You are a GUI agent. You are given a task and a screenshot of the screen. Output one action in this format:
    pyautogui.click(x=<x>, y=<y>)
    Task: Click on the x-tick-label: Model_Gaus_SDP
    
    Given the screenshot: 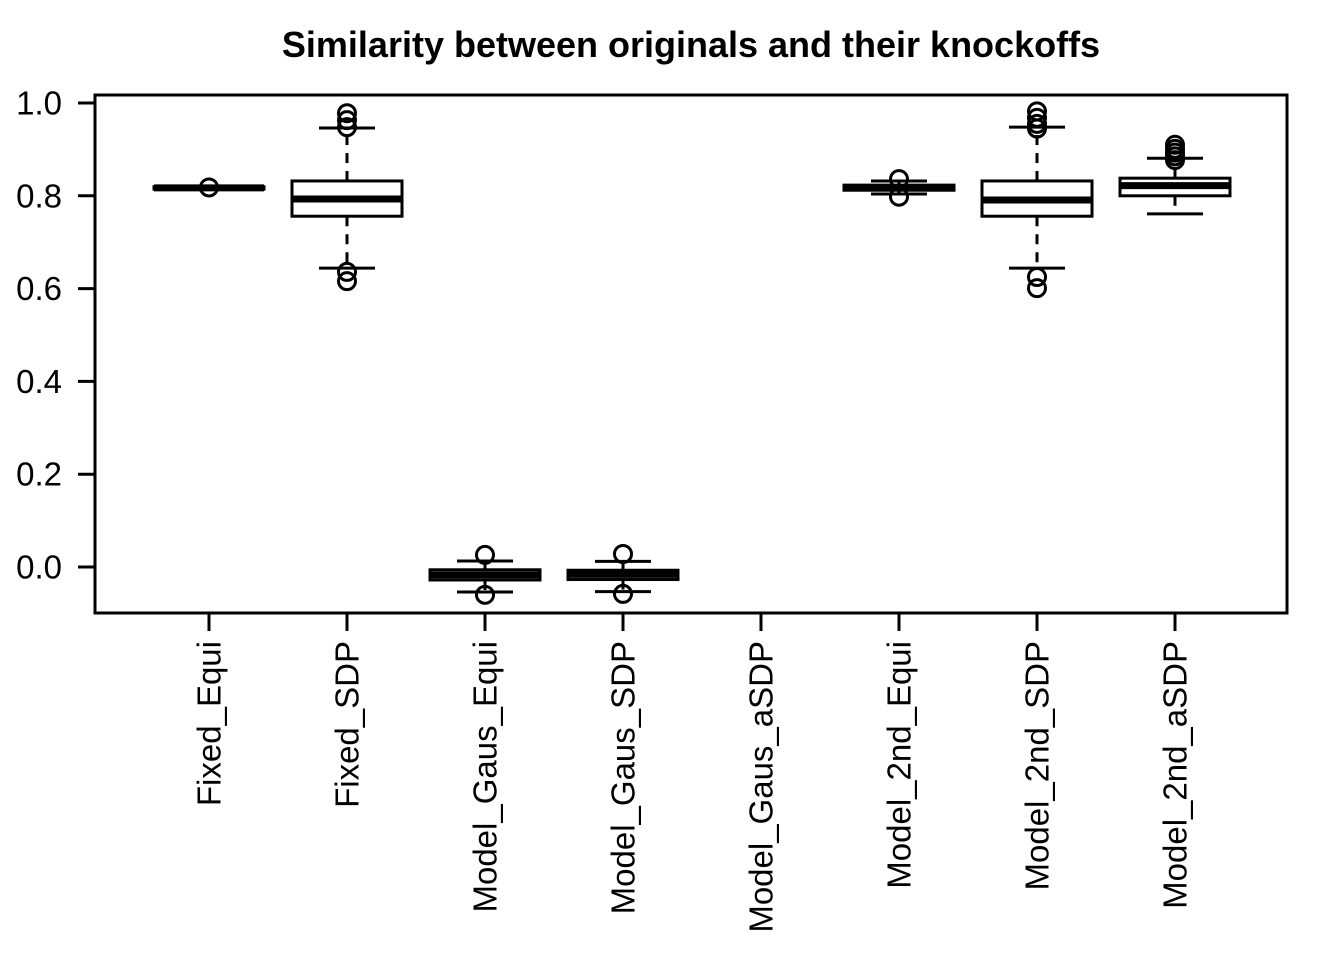 What is the action you would take?
    pyautogui.click(x=623, y=777)
    